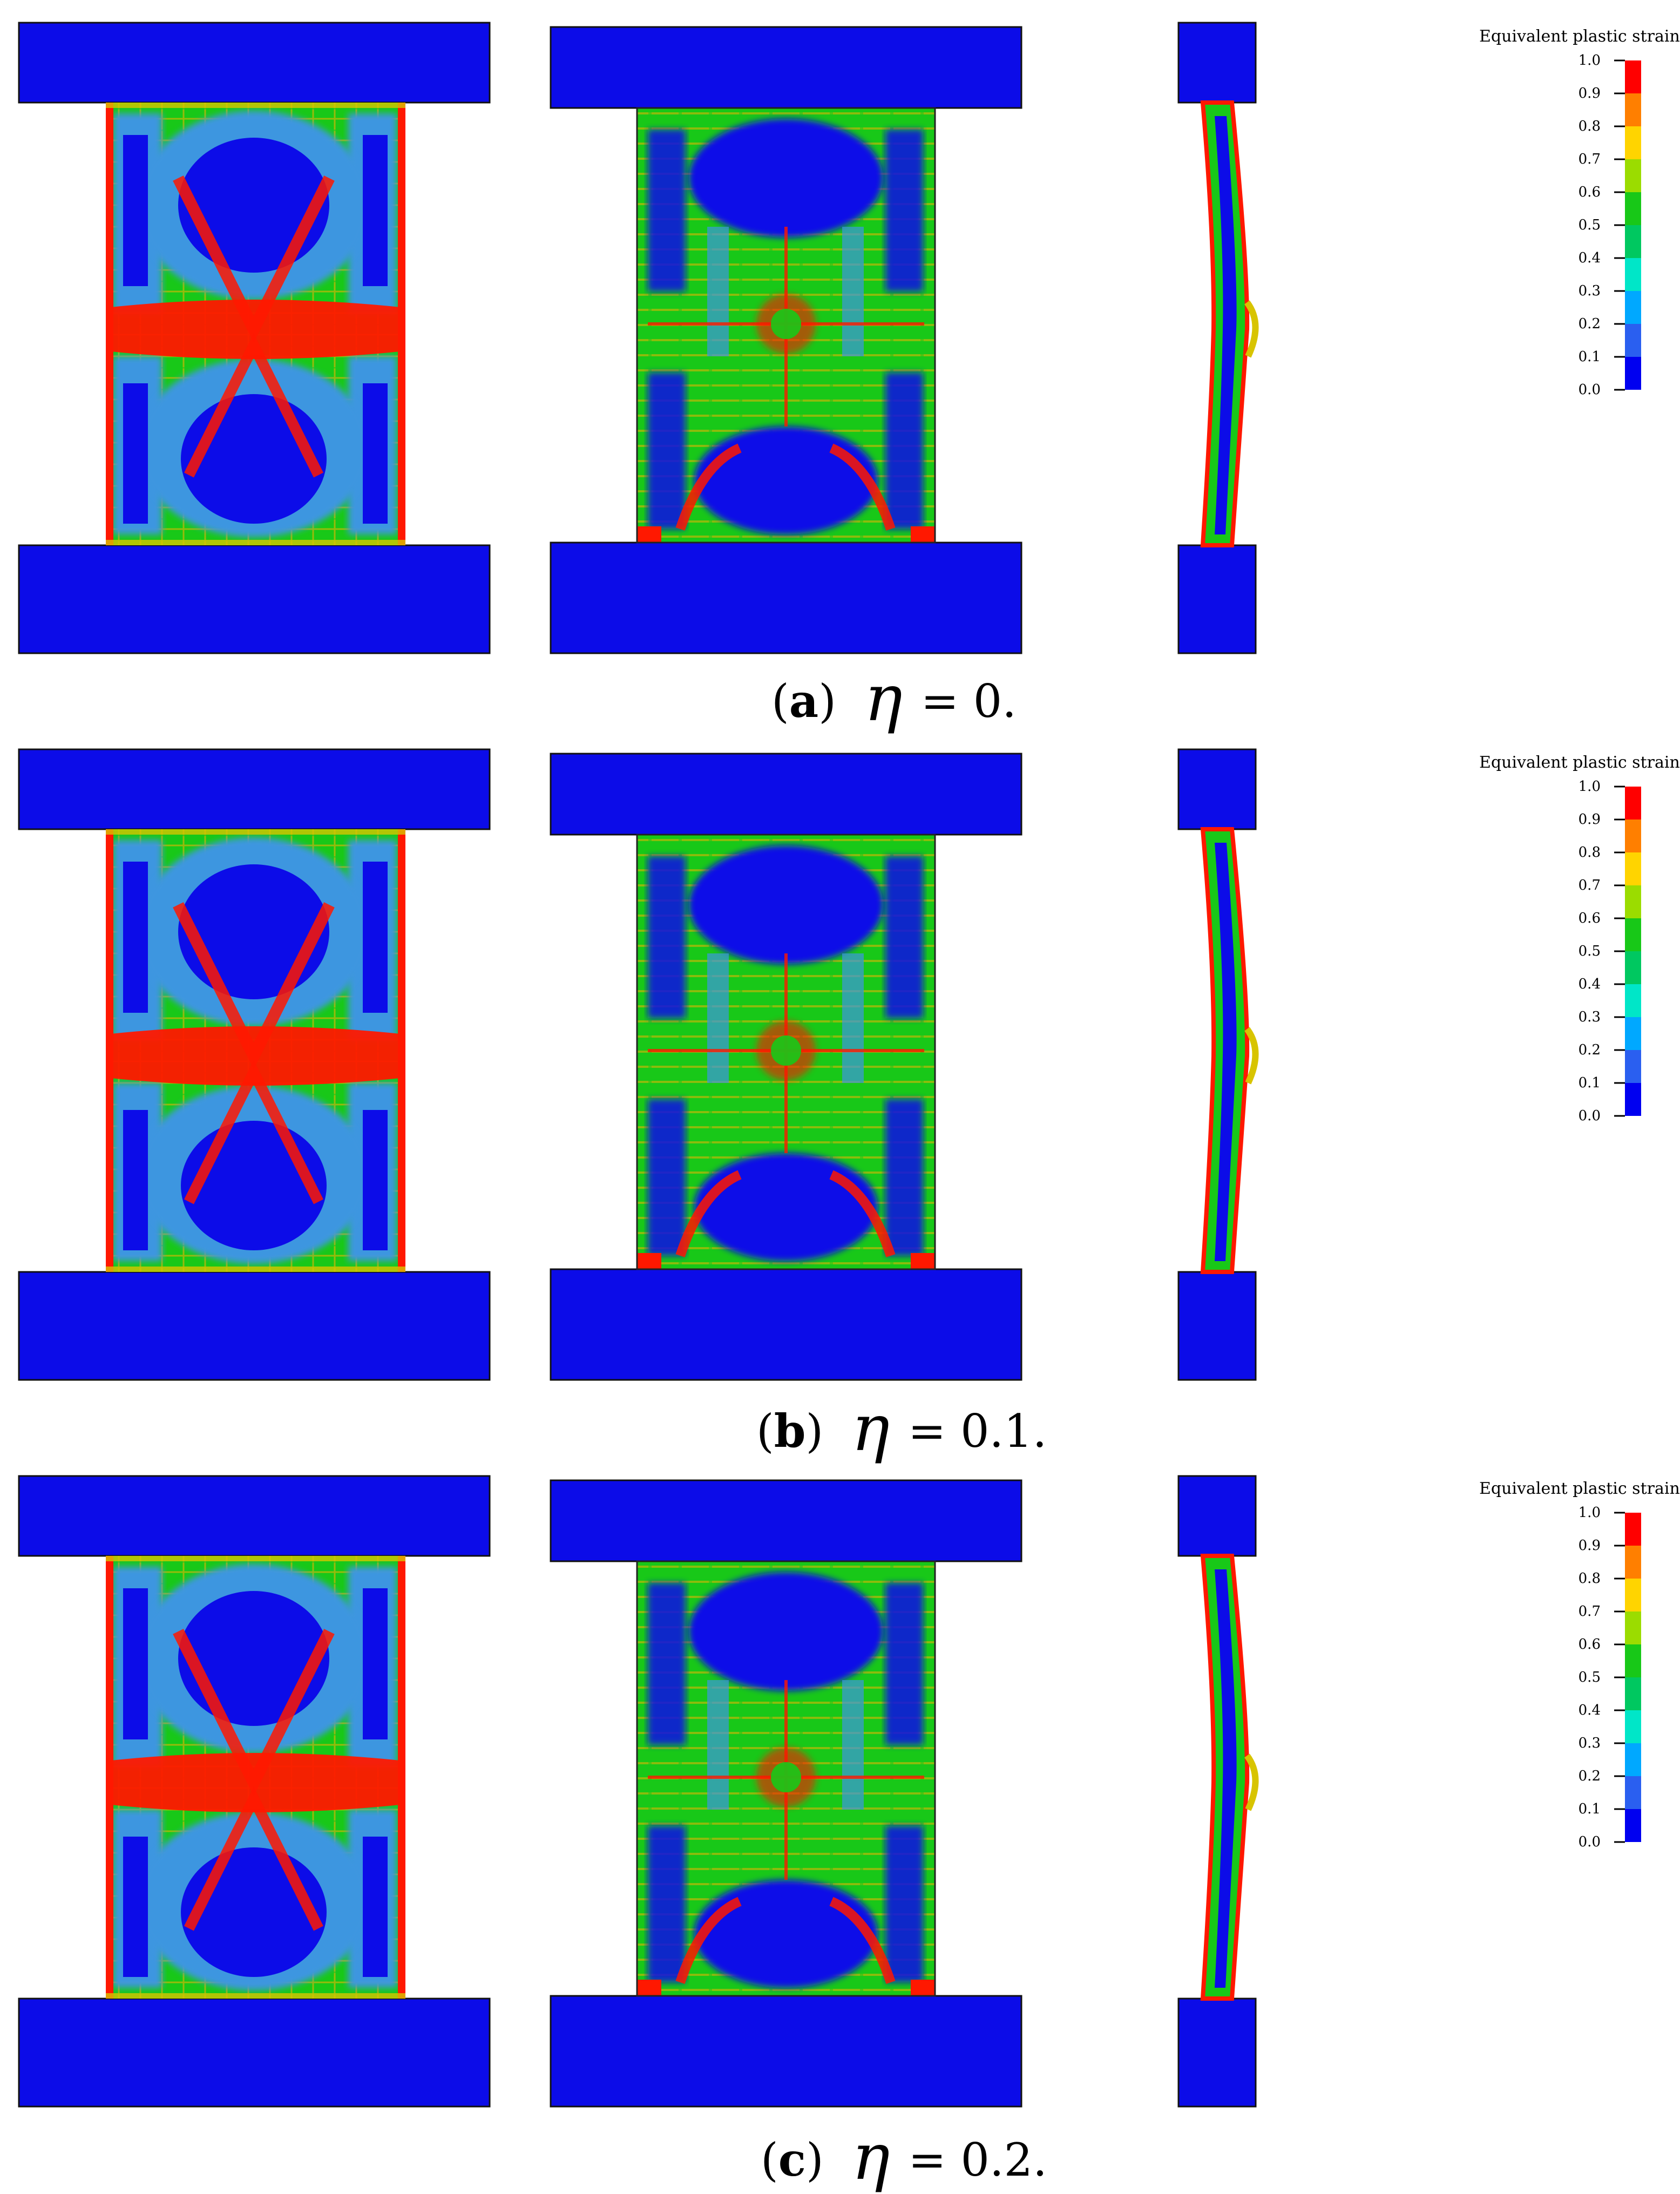 This screenshot has width=1680, height=2194. What do you see at coordinates (870, 2156) in the screenshot?
I see `eta-symbol: η` at bounding box center [870, 2156].